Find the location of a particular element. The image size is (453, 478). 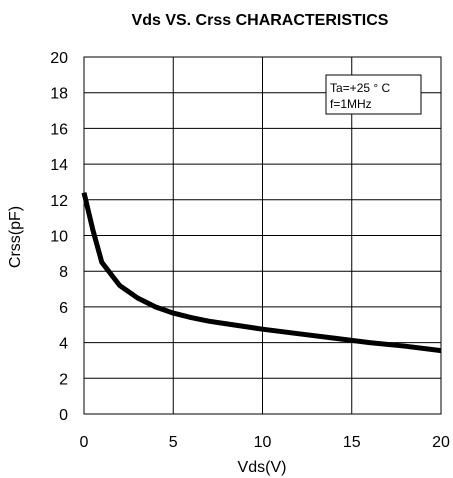

y-tick-label: 8 is located at coordinates (63, 272).